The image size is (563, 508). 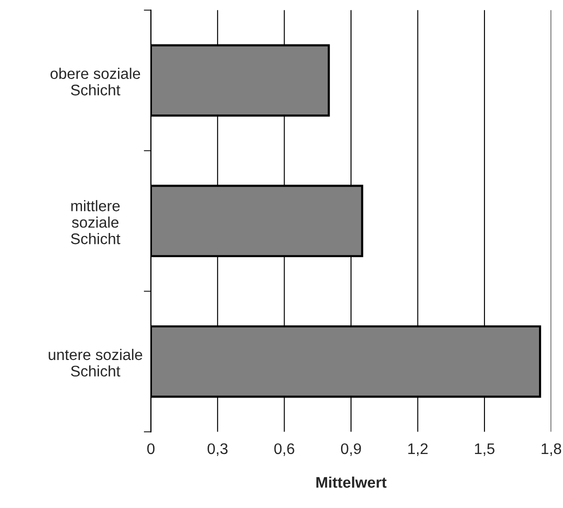 I want to click on y-tick-label: mittlere soziale Schicht, so click(x=95, y=222).